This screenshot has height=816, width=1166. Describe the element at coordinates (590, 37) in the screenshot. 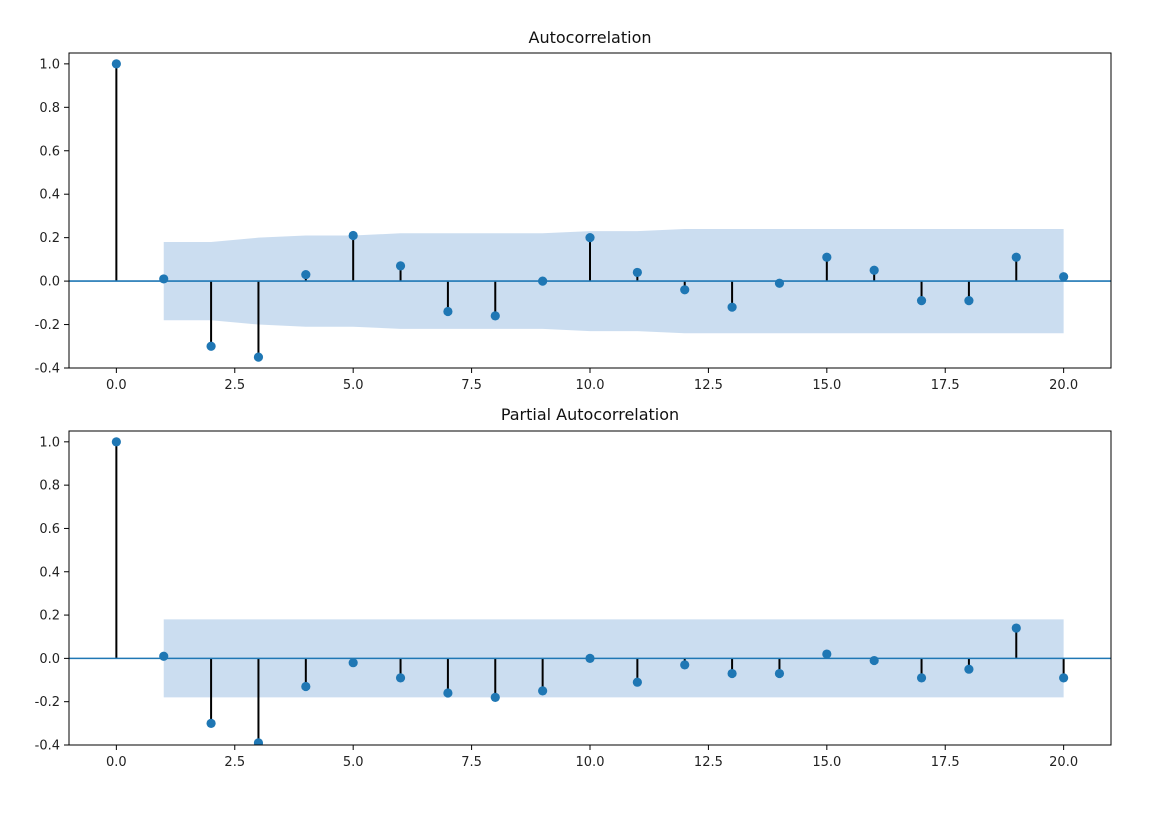

I see `chart-title: Autocorrelation` at that location.